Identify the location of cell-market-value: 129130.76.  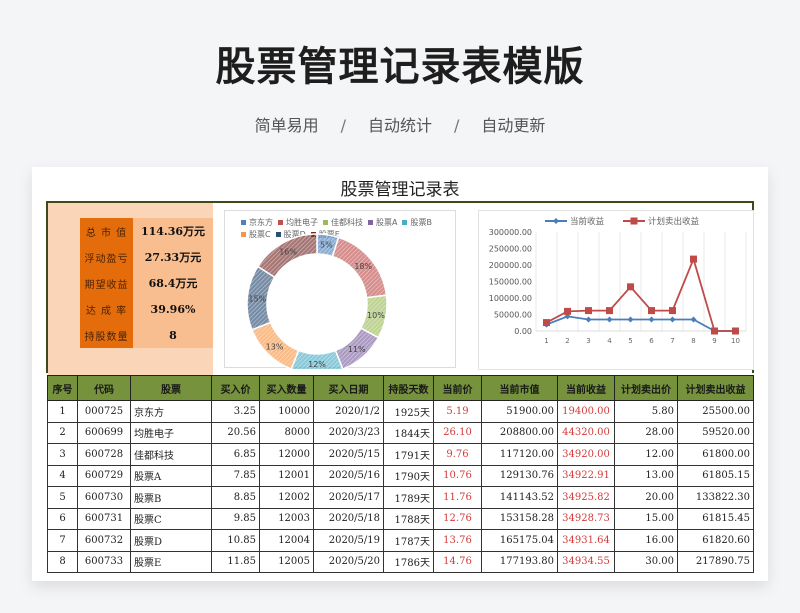
(519, 475).